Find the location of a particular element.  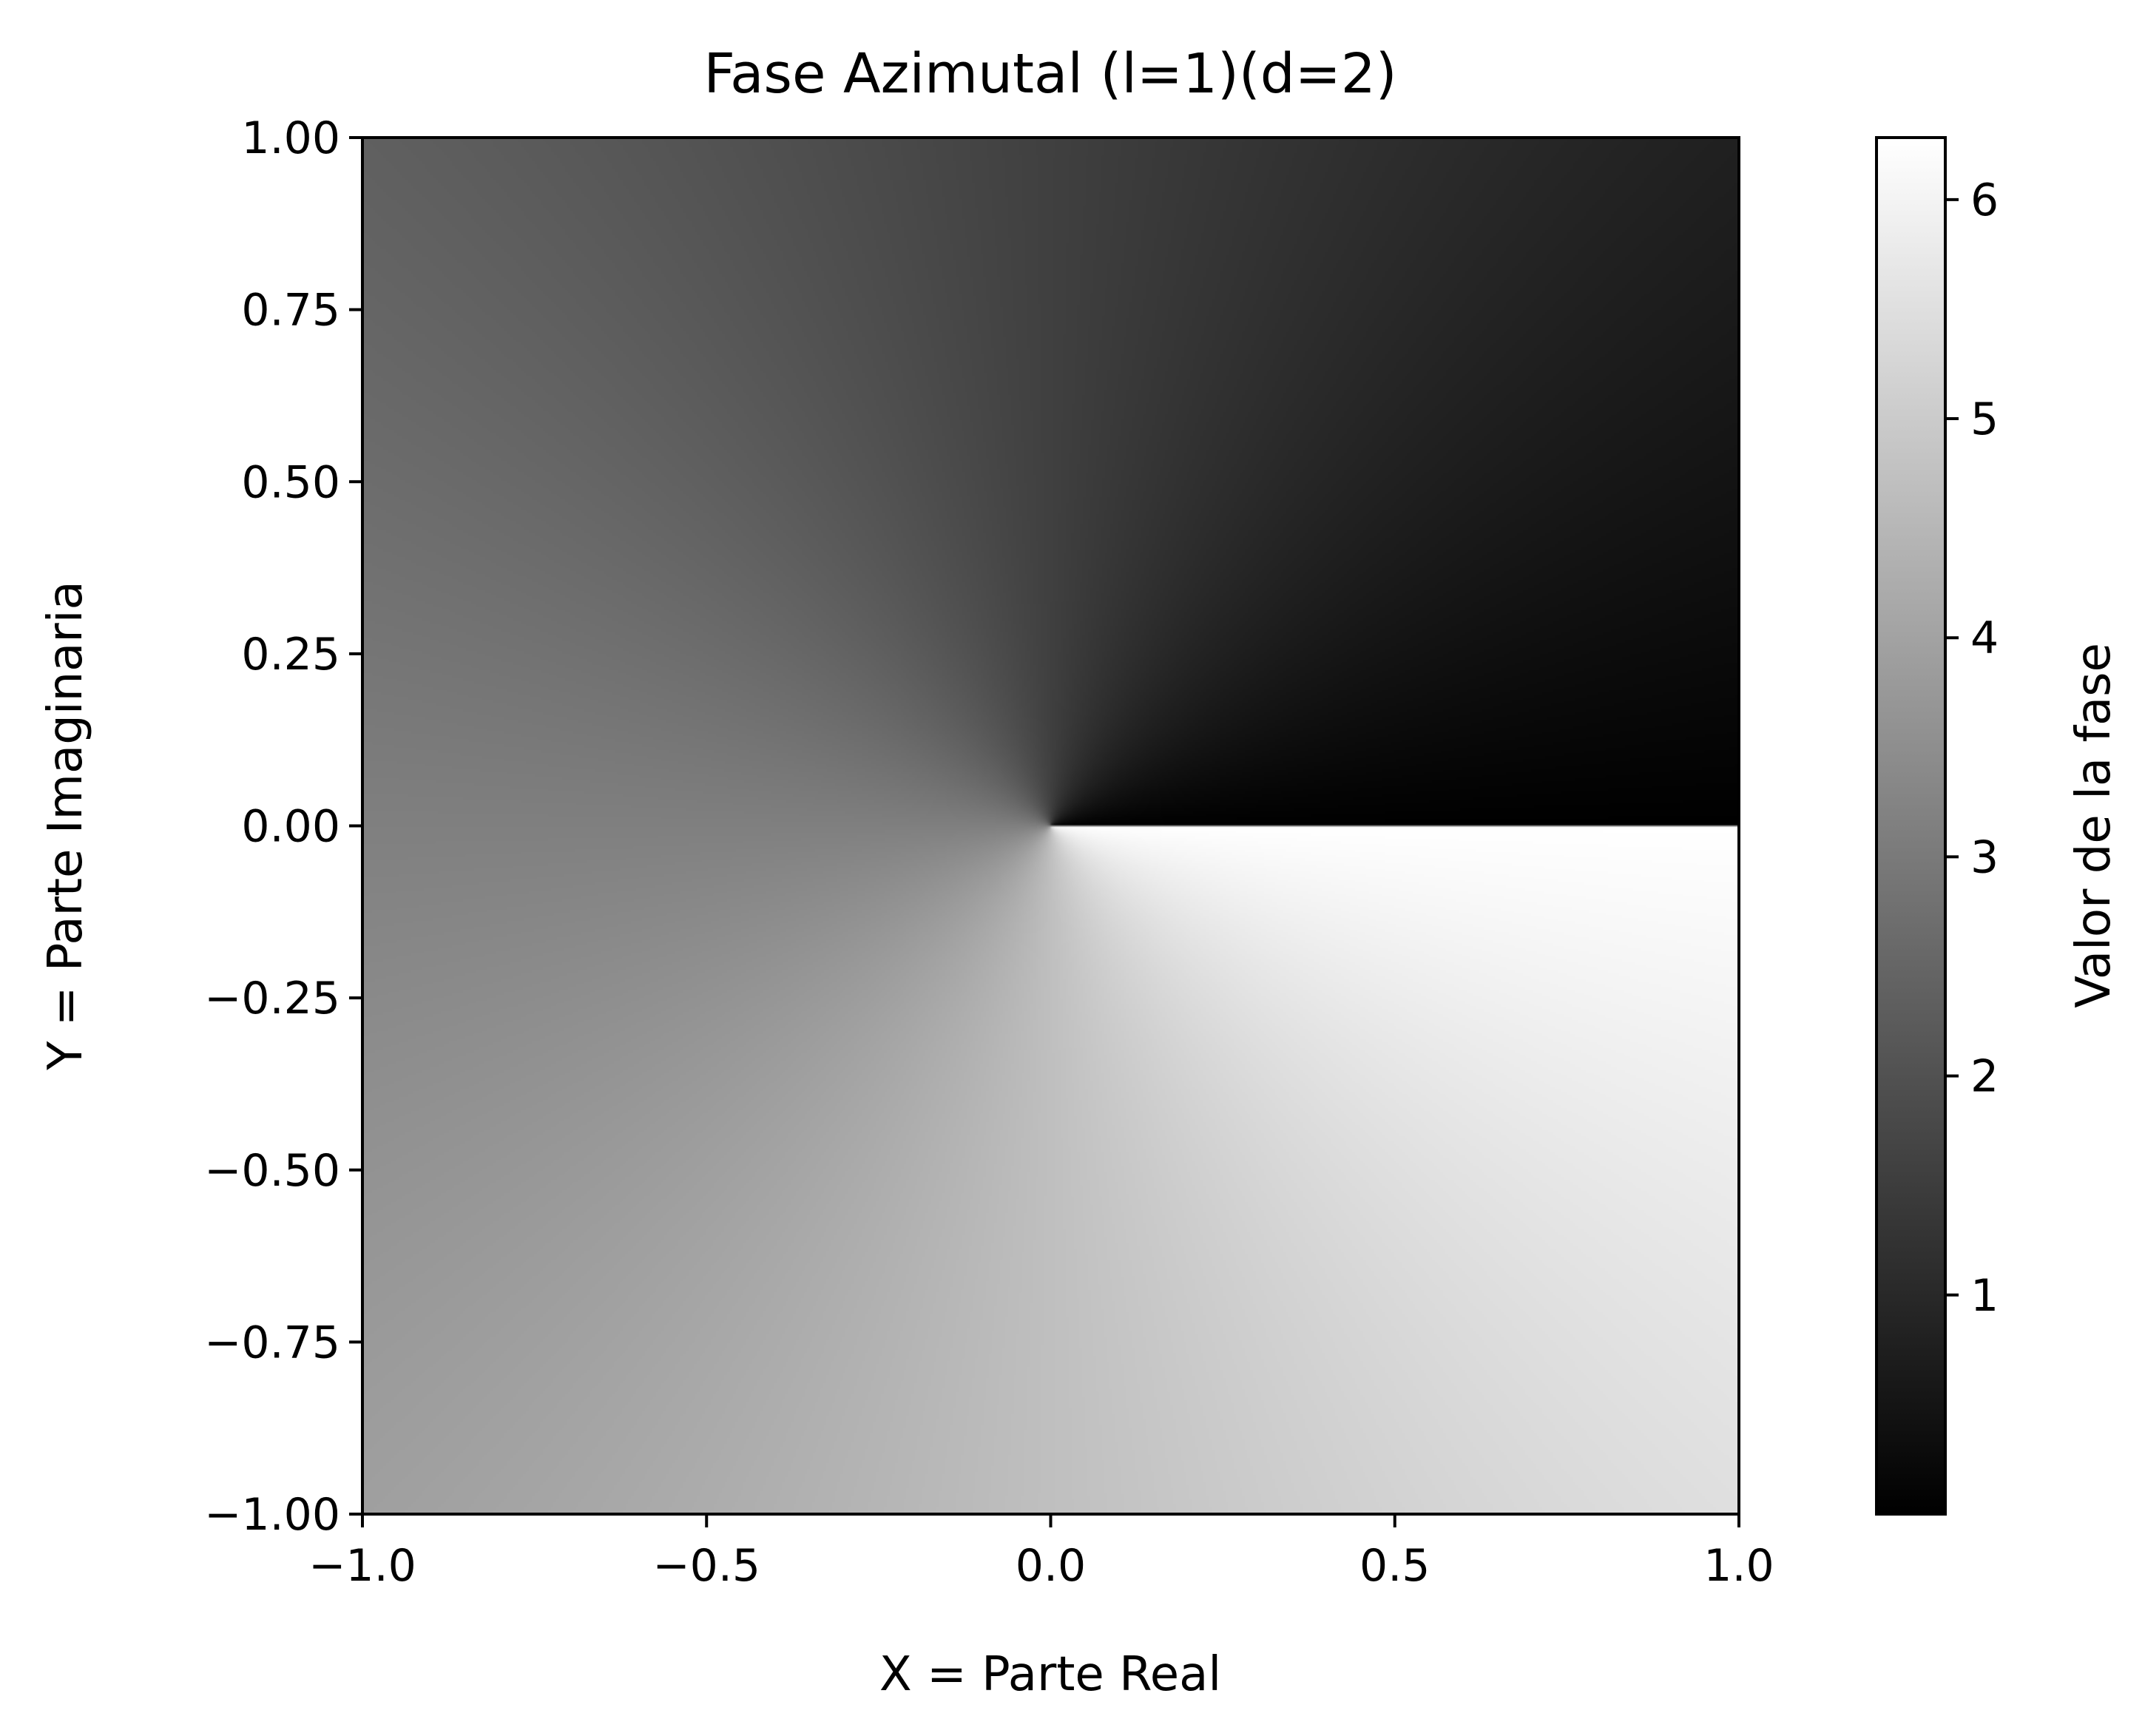

colorbar-tick-label: 6 is located at coordinates (1984, 200).